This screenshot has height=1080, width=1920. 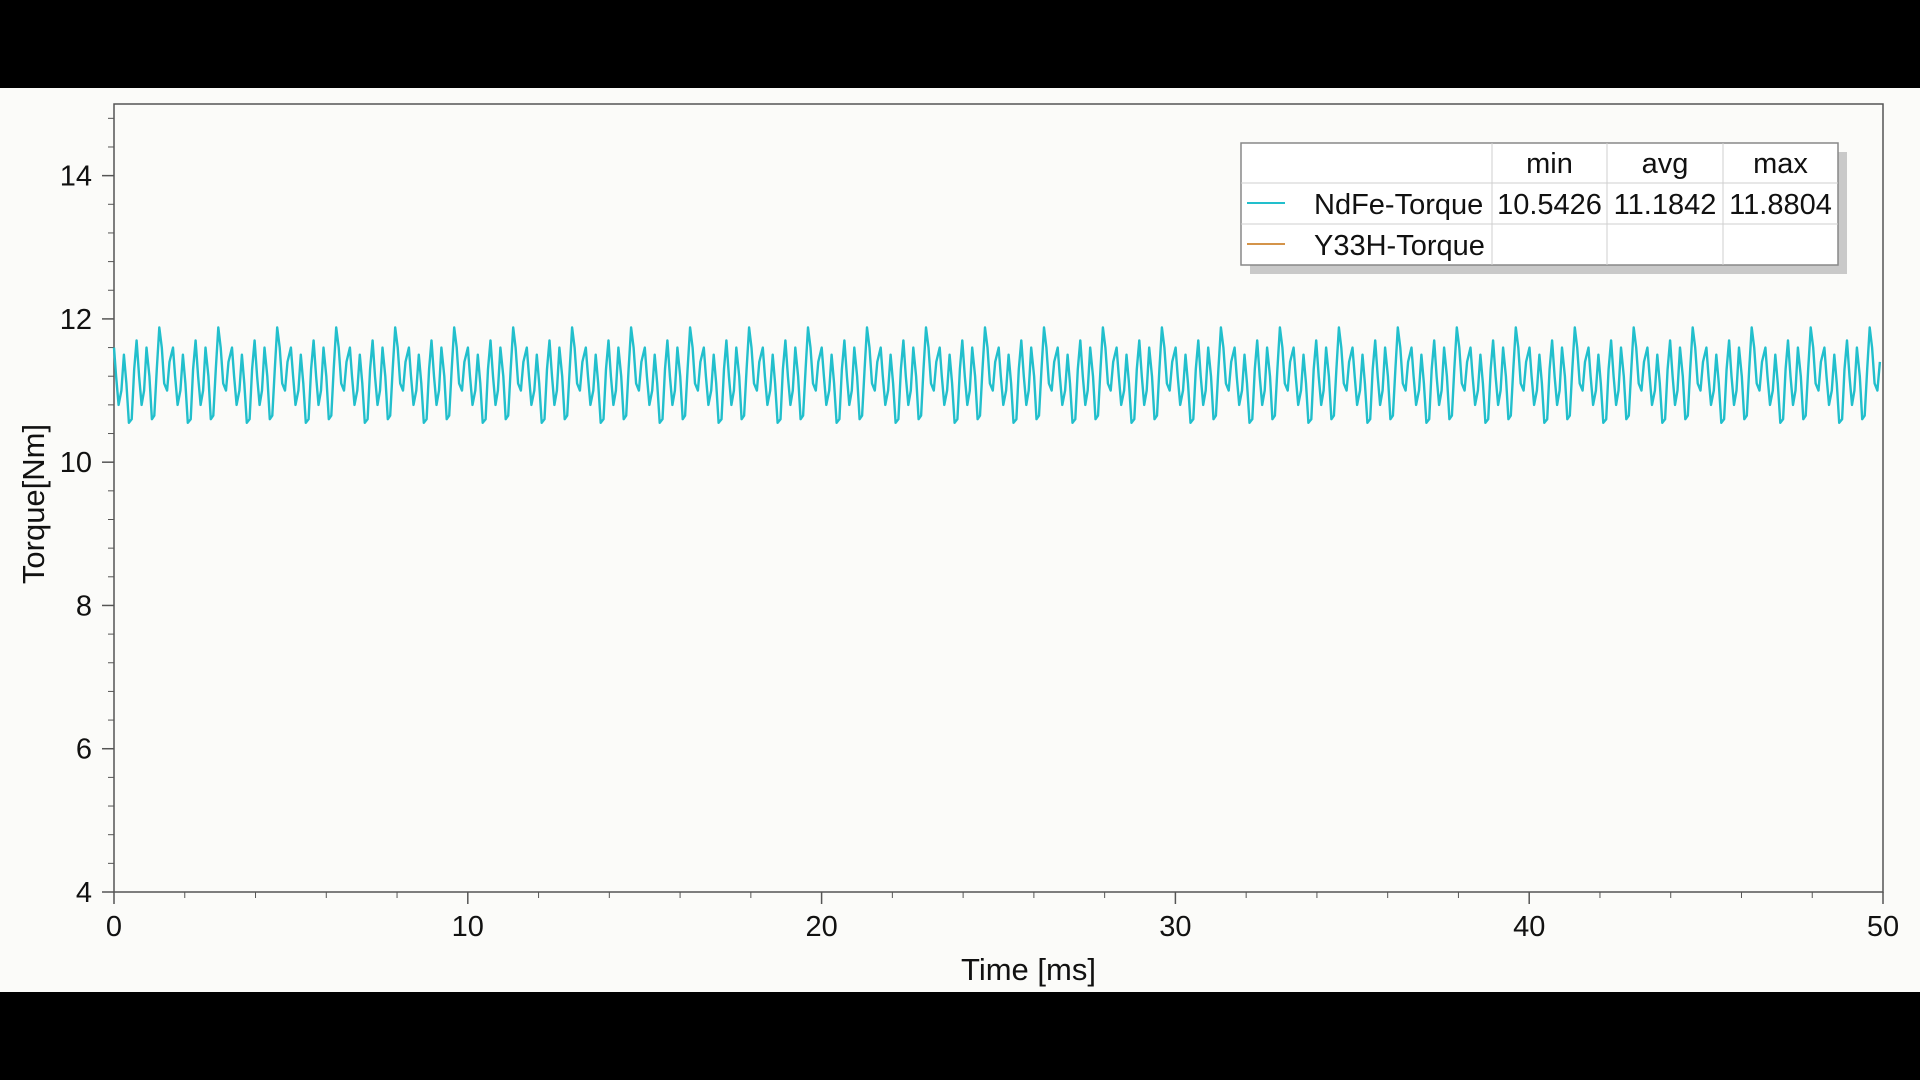 What do you see at coordinates (1028, 969) in the screenshot?
I see `x-axis-label: Time [ms]` at bounding box center [1028, 969].